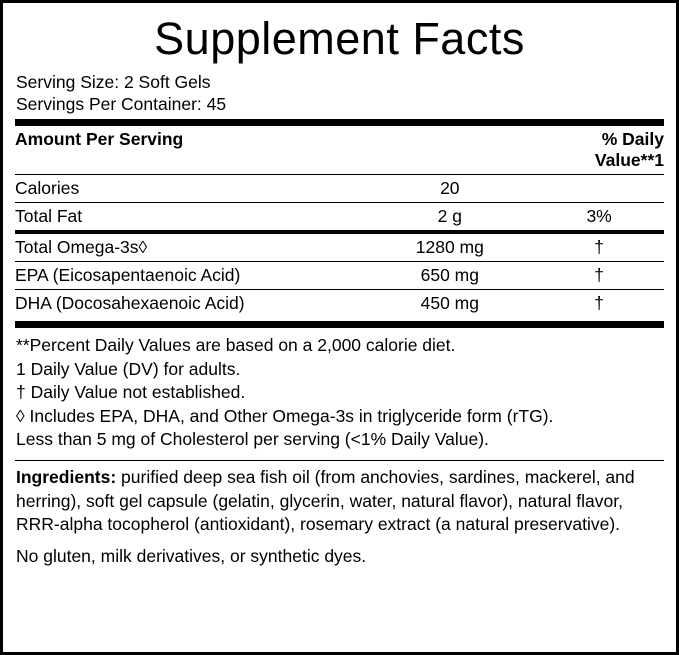  I want to click on row-amount: 20, so click(450, 188).